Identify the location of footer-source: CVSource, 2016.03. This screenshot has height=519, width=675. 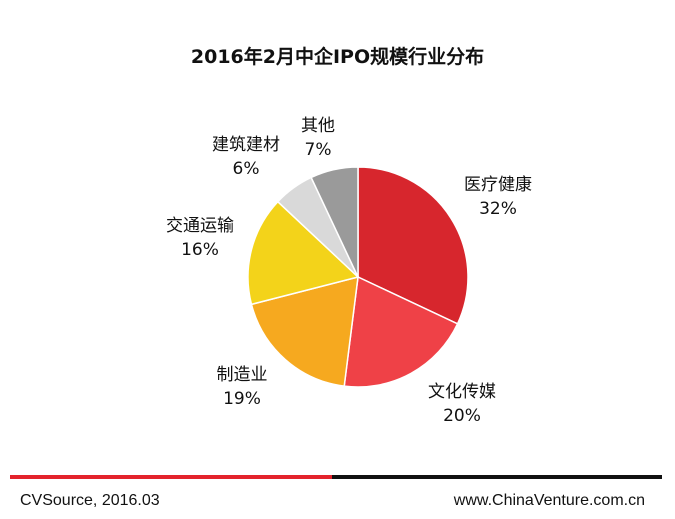
(90, 500).